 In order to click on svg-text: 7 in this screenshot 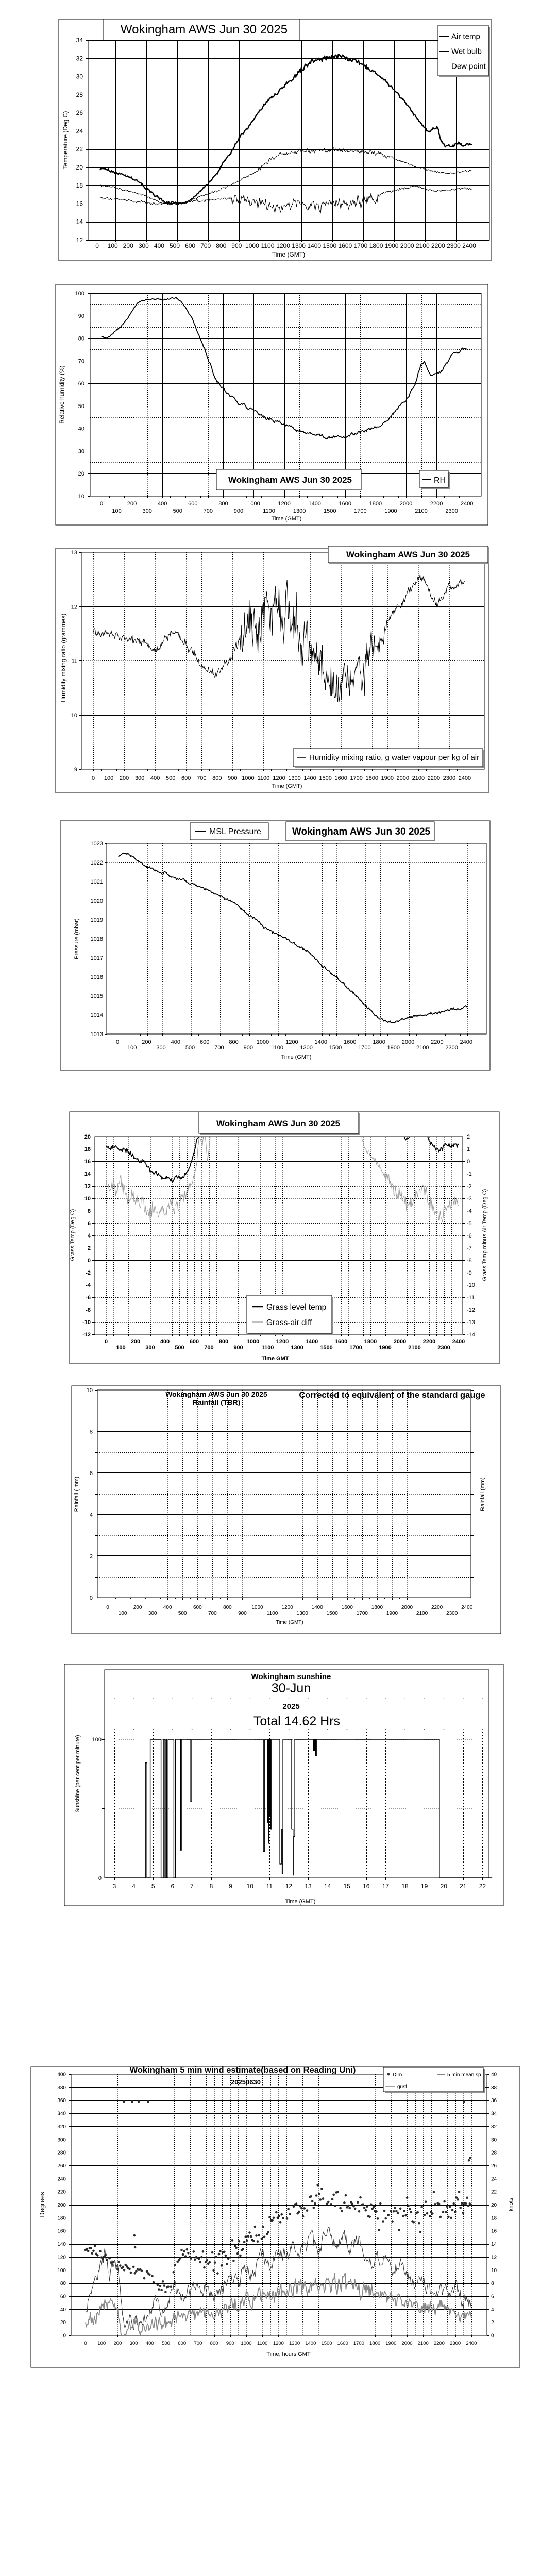, I will do `click(192, 1887)`.